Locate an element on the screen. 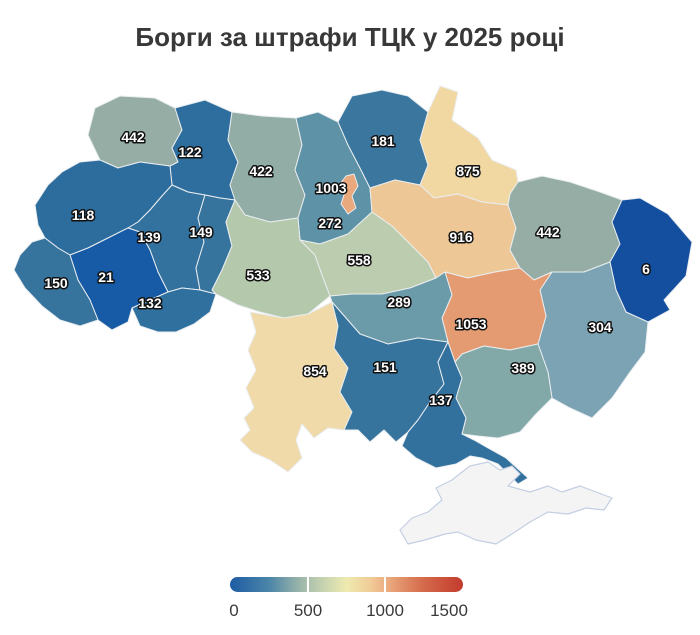 This screenshot has width=700, height=635. region-label-odesa: 854 is located at coordinates (315, 371).